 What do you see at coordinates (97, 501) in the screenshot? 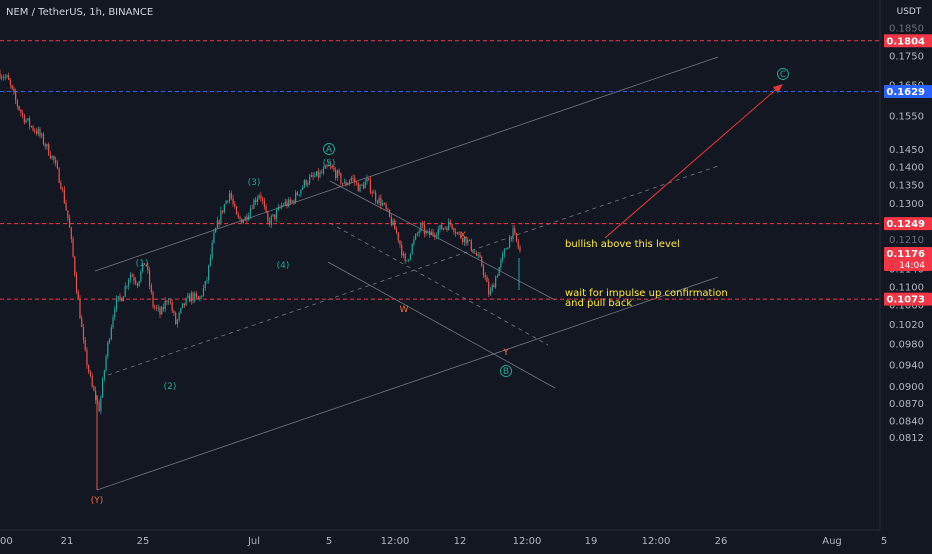
I see `wave-label: (Y)` at bounding box center [97, 501].